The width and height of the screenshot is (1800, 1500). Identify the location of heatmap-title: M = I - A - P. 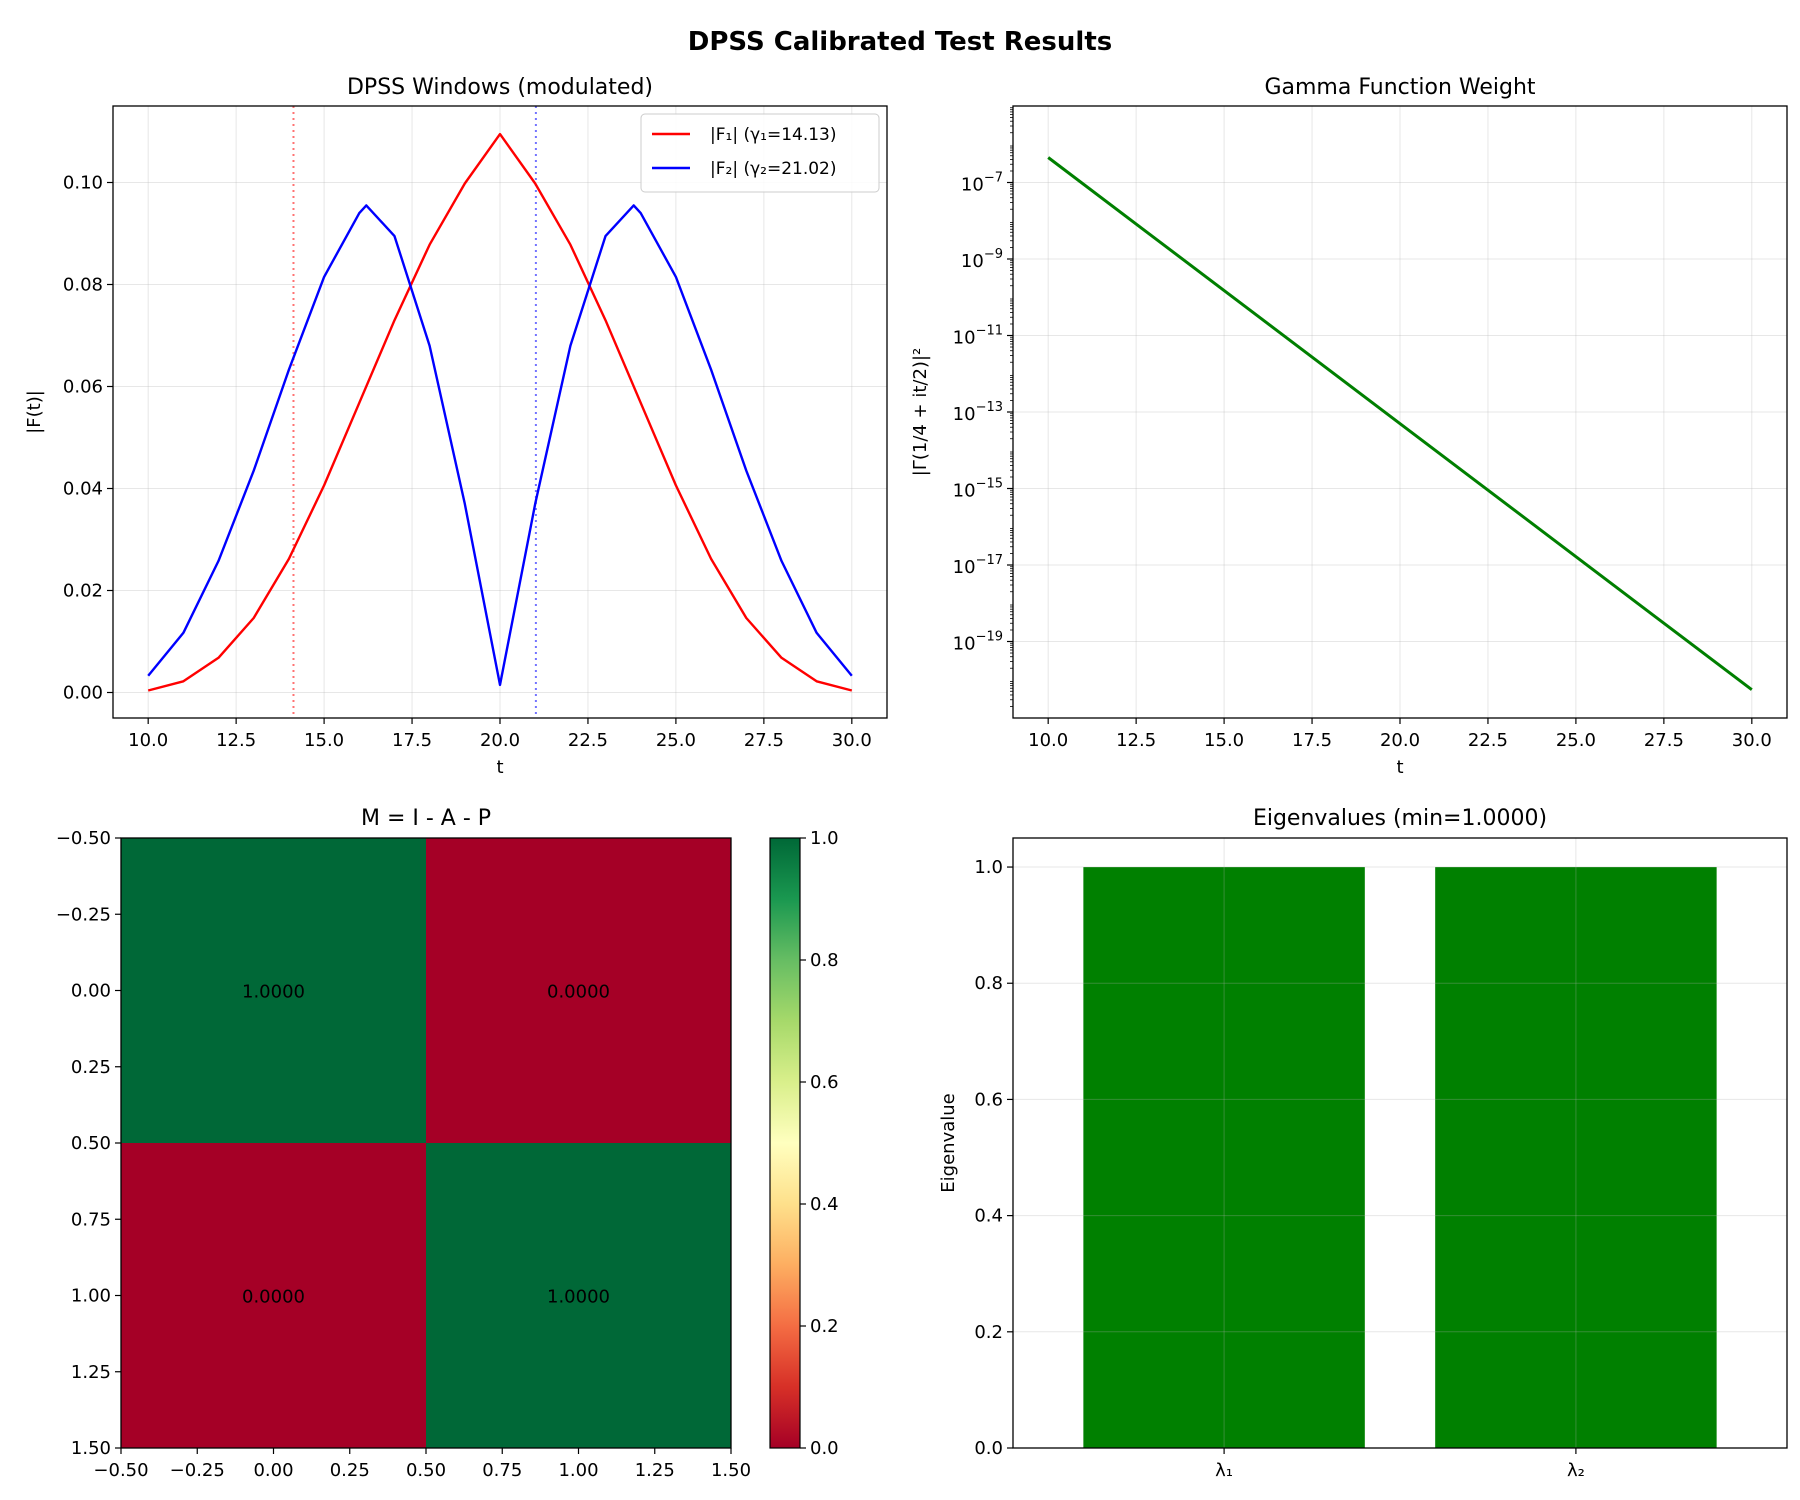
(426, 818).